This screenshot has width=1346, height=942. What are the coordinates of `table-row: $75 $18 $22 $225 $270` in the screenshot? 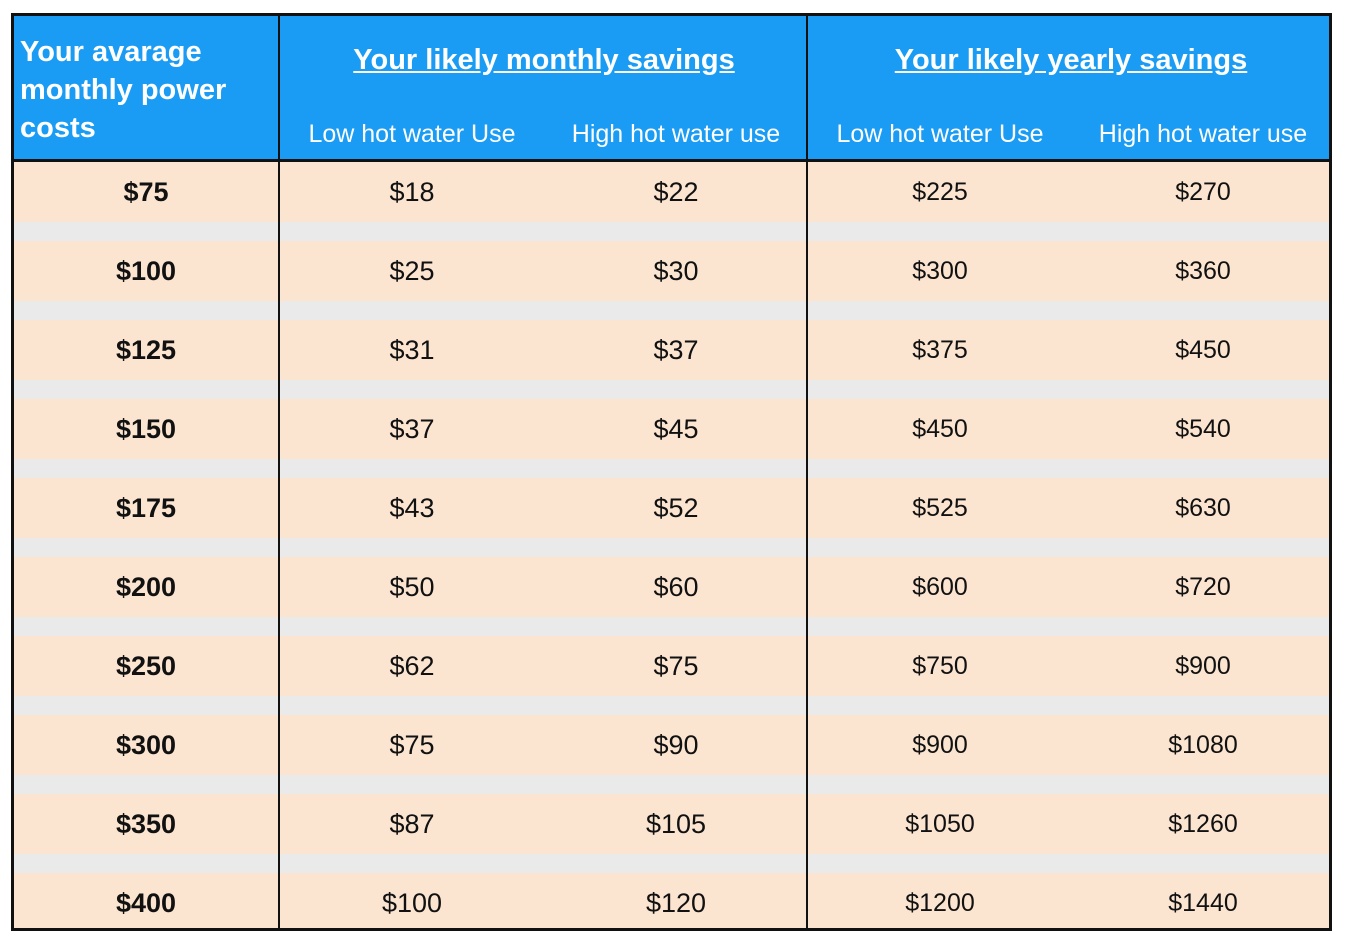 It's located at (671, 201).